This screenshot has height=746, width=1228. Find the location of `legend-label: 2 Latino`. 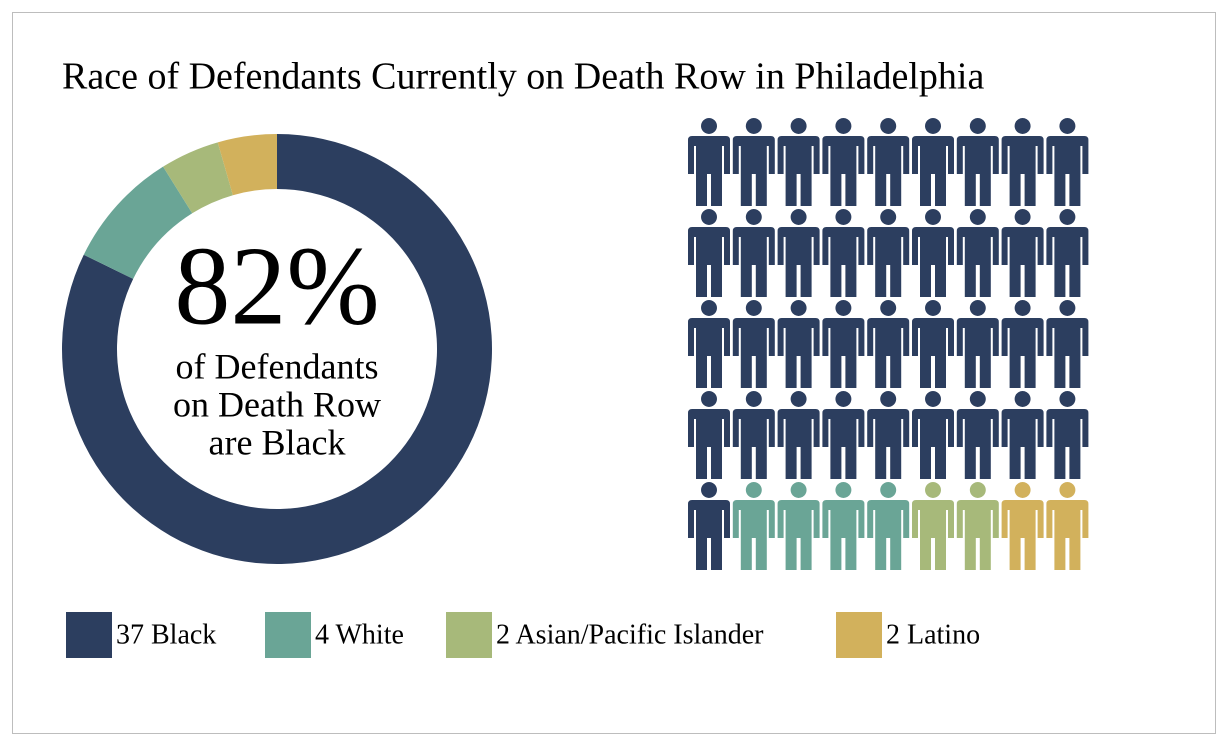

legend-label: 2 Latino is located at coordinates (933, 634).